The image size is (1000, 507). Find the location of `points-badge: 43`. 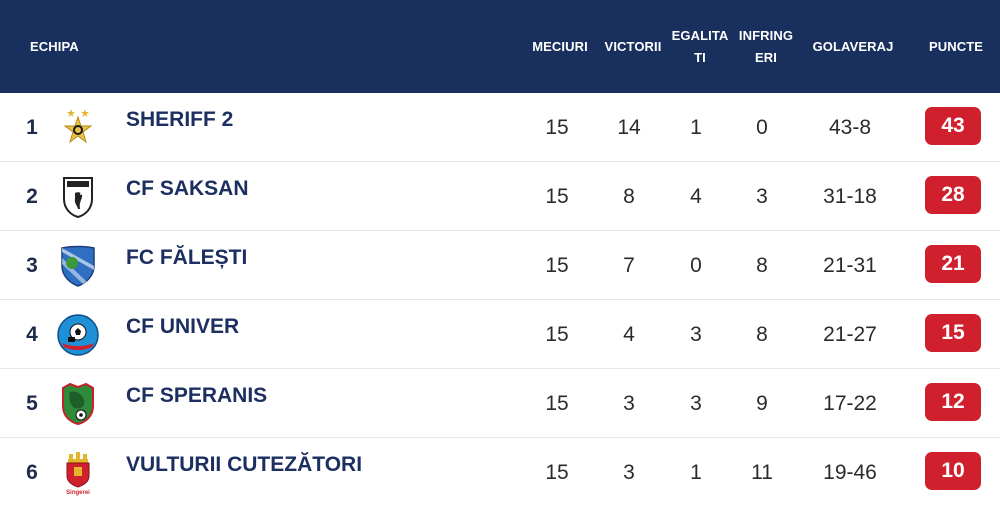

points-badge: 43 is located at coordinates (953, 125).